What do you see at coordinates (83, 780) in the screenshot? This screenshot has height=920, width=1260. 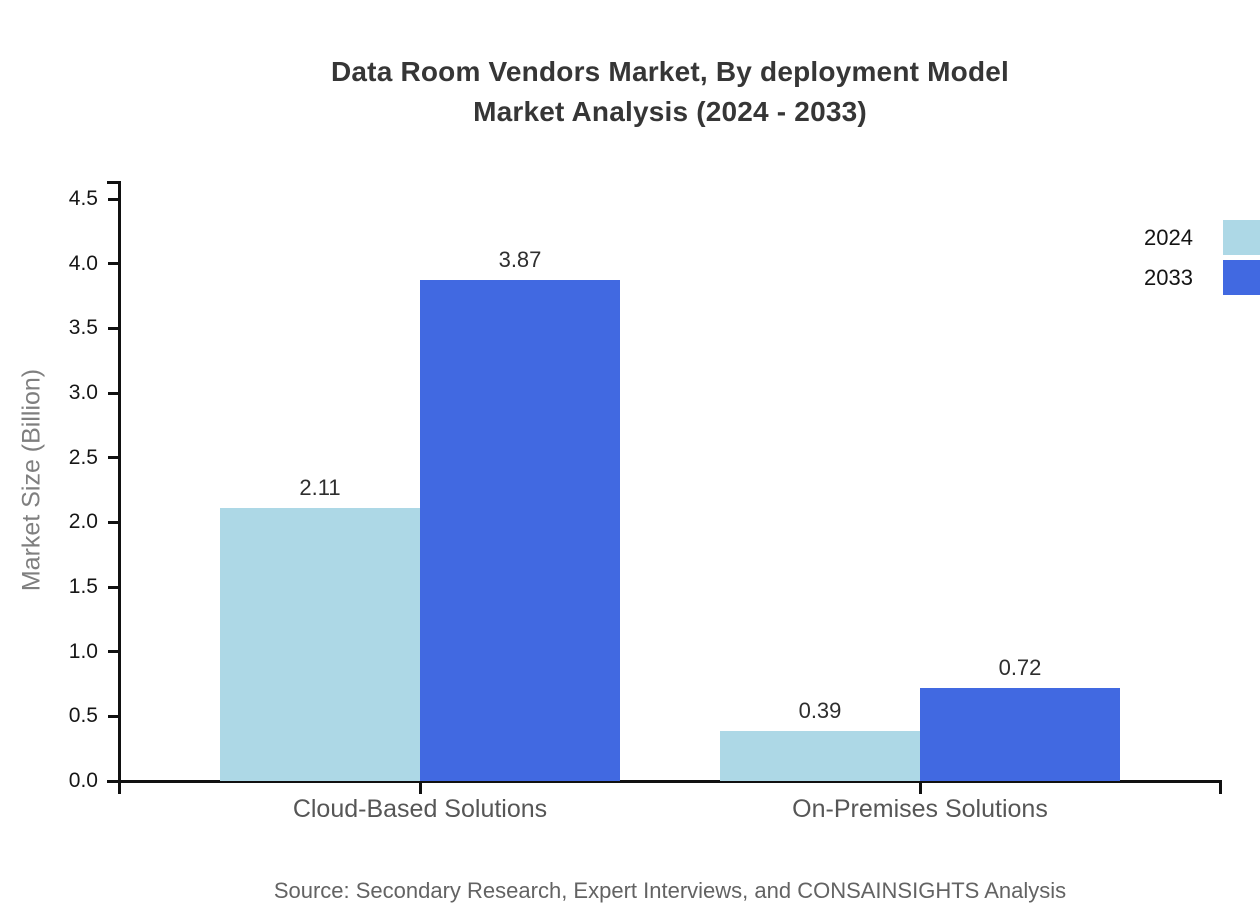 I see `y-tick-label: 0.0` at bounding box center [83, 780].